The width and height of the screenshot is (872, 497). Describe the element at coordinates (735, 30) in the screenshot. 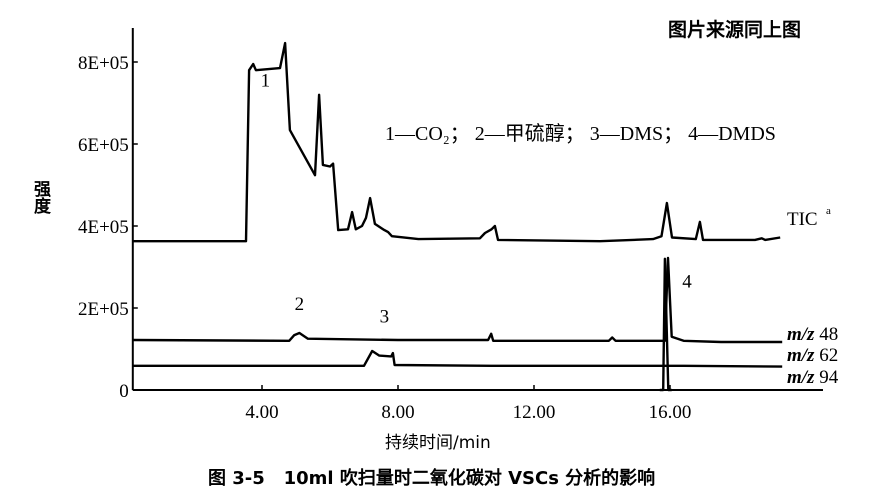

I see `source-note: 图片来源同上图` at that location.